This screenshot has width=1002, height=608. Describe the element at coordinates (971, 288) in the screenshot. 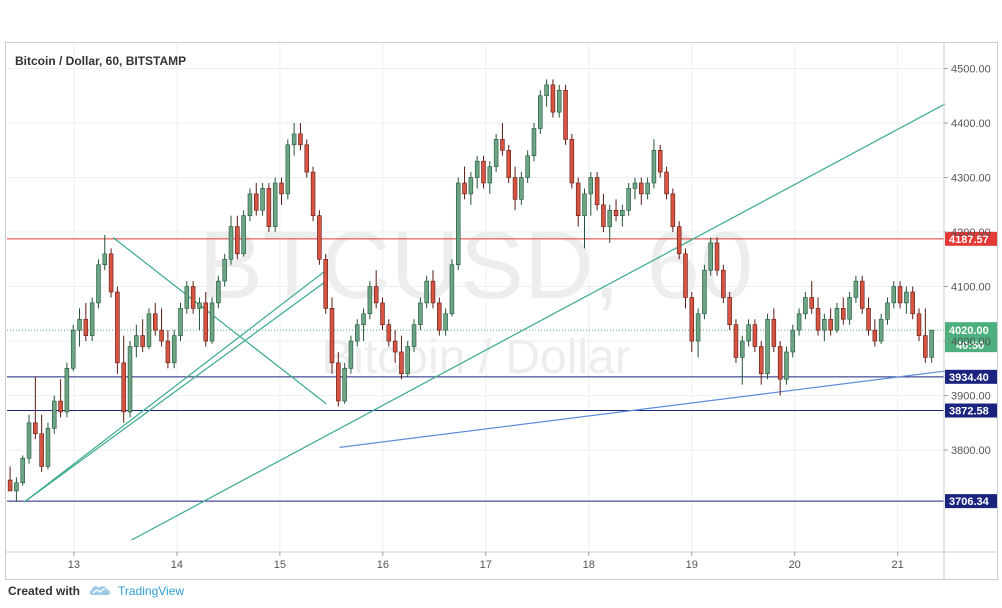

I see `y-tick-label: 4100.00` at that location.